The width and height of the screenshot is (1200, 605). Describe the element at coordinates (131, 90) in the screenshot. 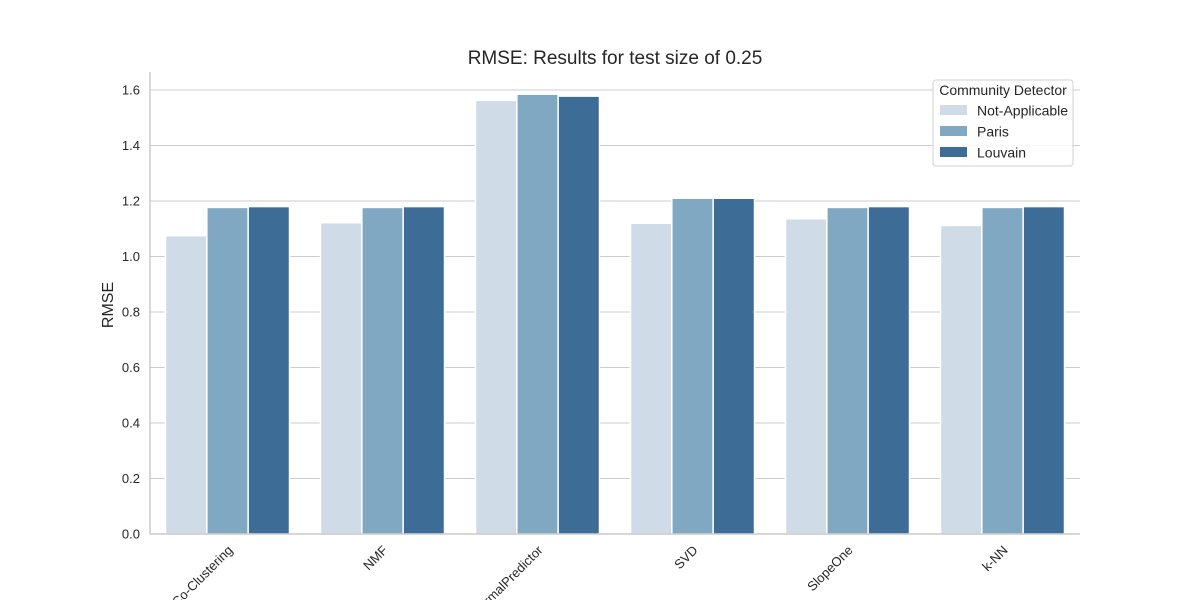

I see `y-tick-label: 1.6` at that location.